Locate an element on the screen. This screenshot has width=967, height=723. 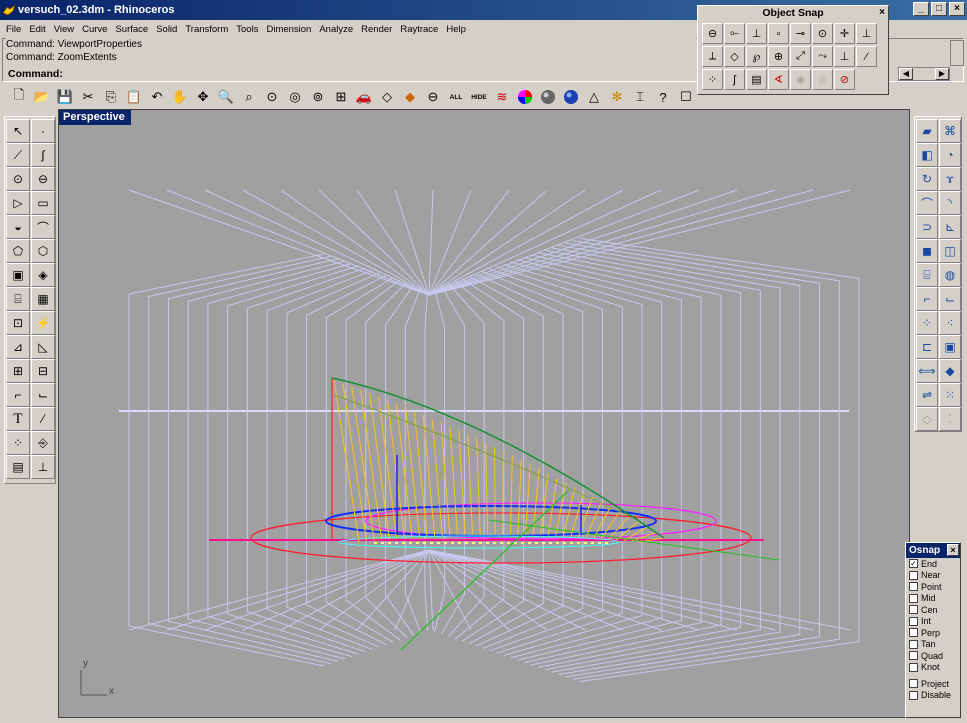
scroll-left-icon: ◀ is located at coordinates (906, 74).